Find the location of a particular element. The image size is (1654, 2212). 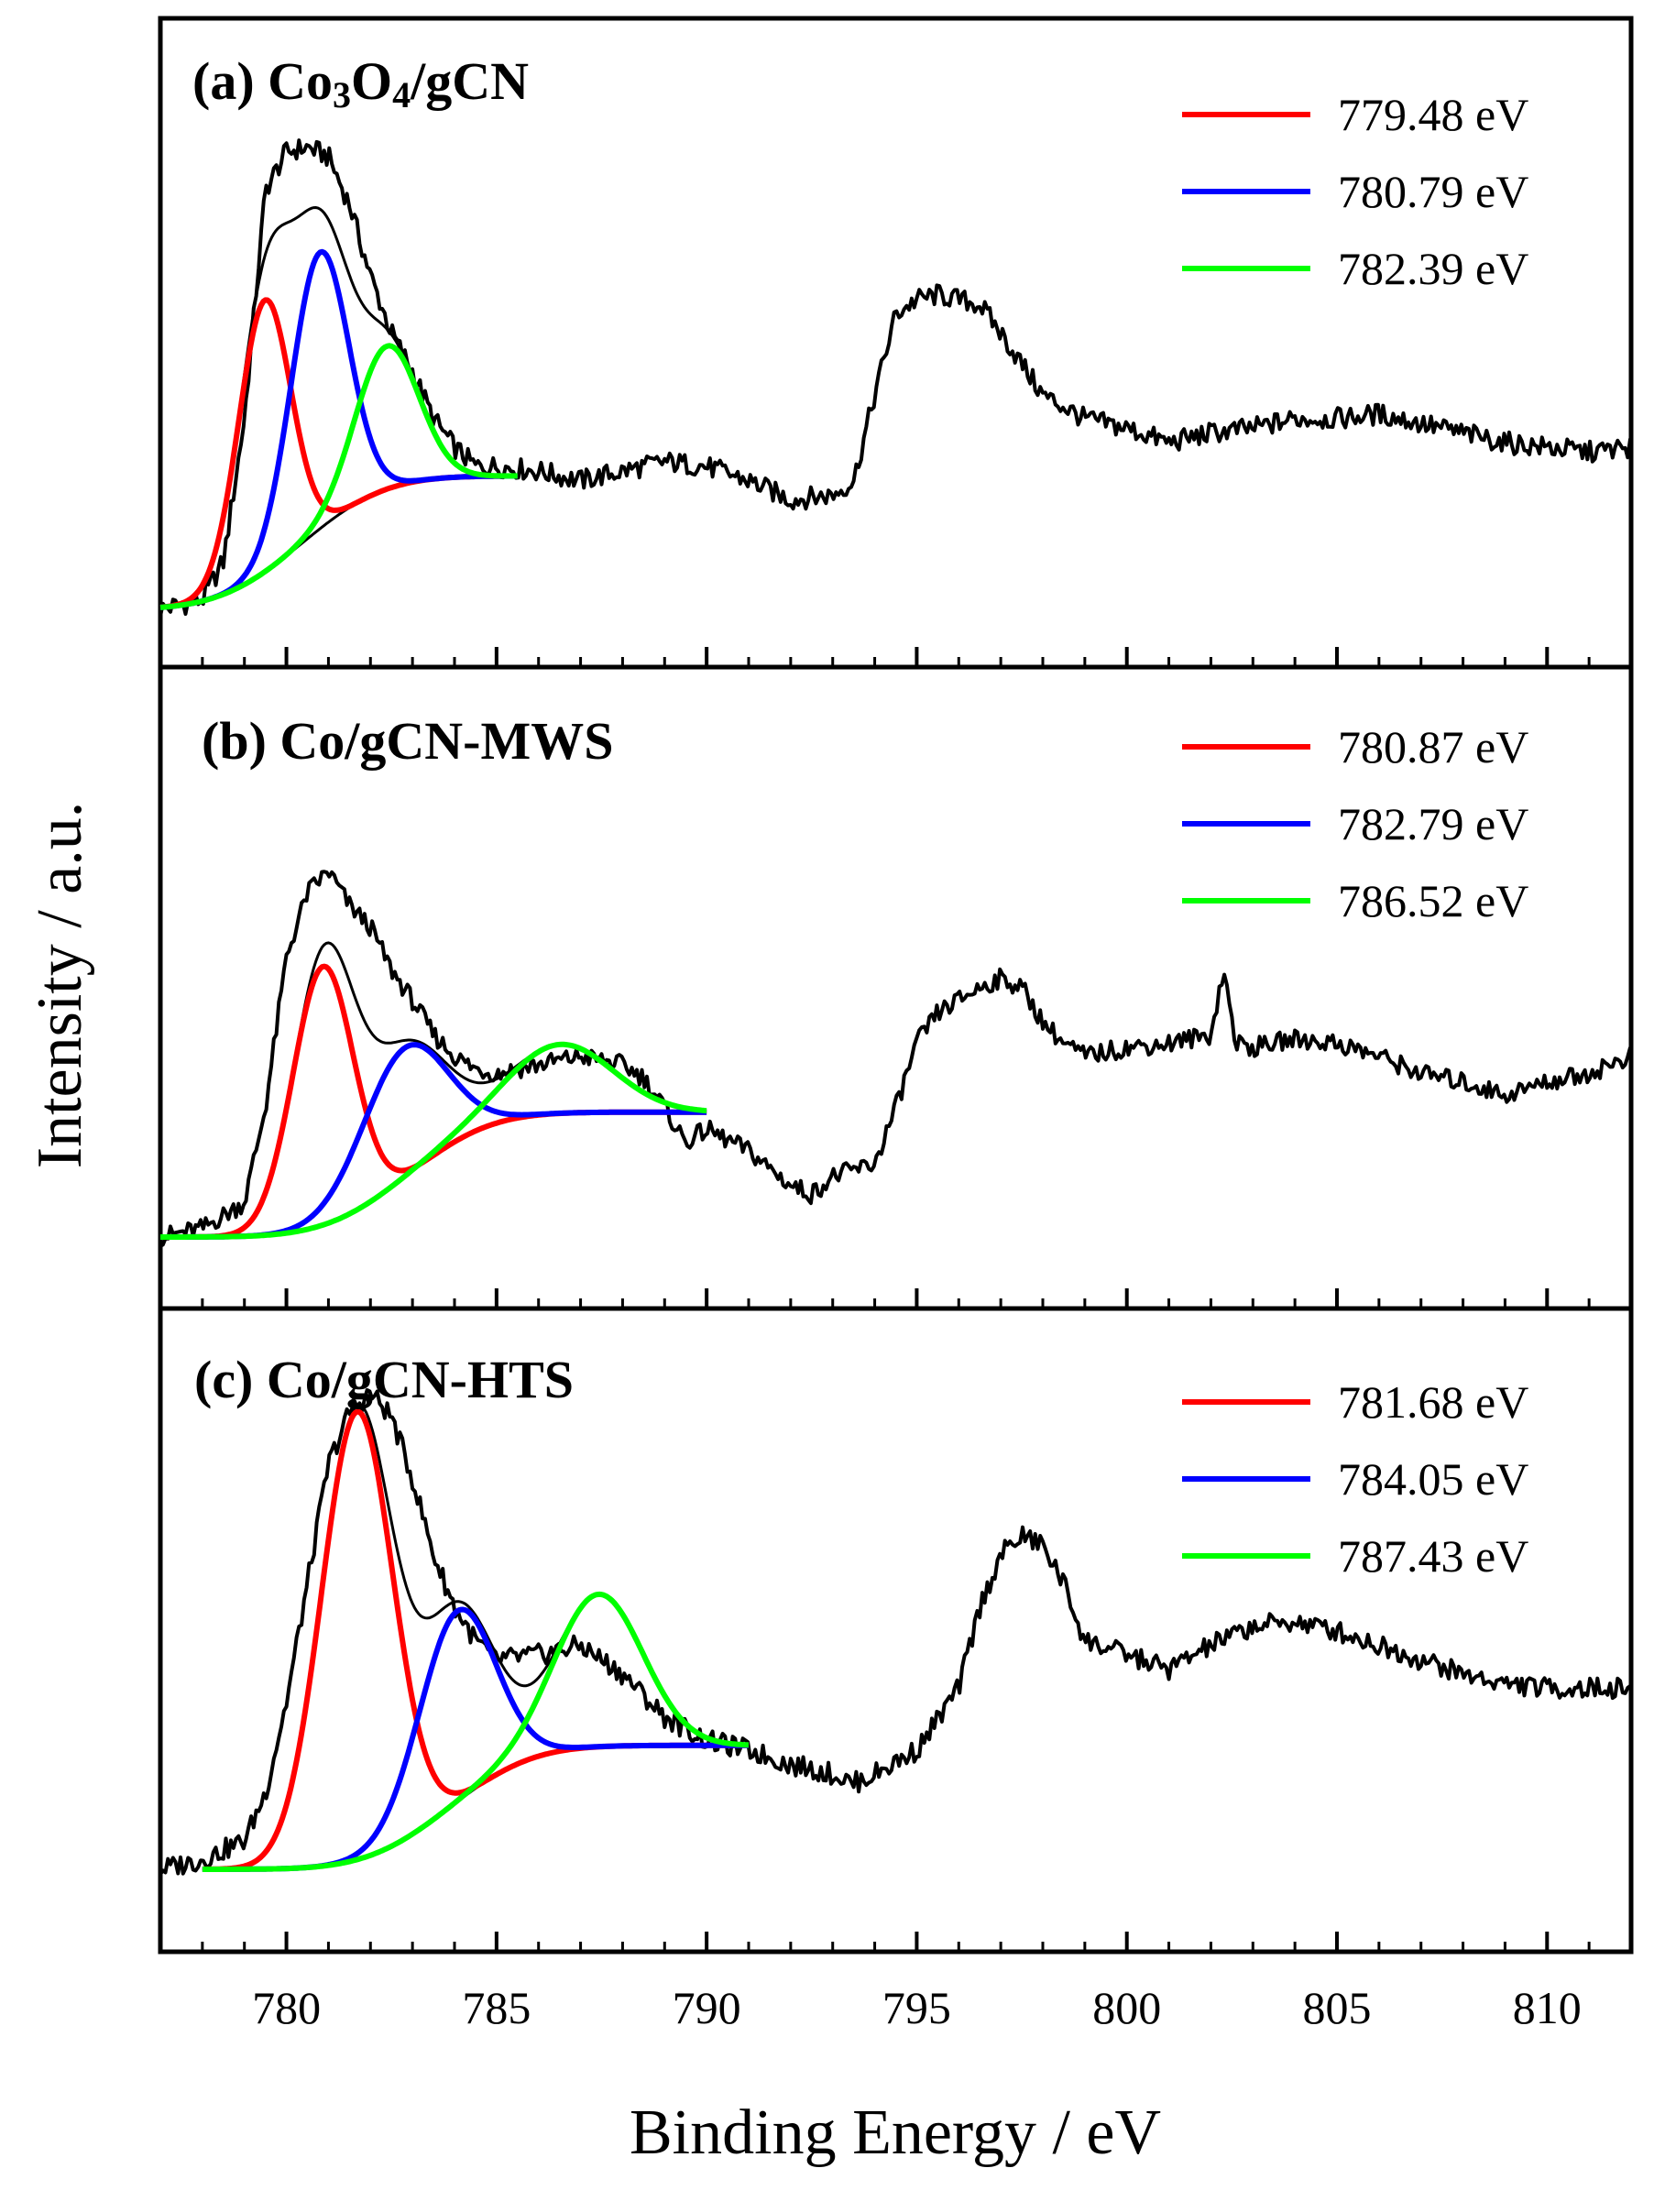

x-tick-label: 785 is located at coordinates (496, 2007).